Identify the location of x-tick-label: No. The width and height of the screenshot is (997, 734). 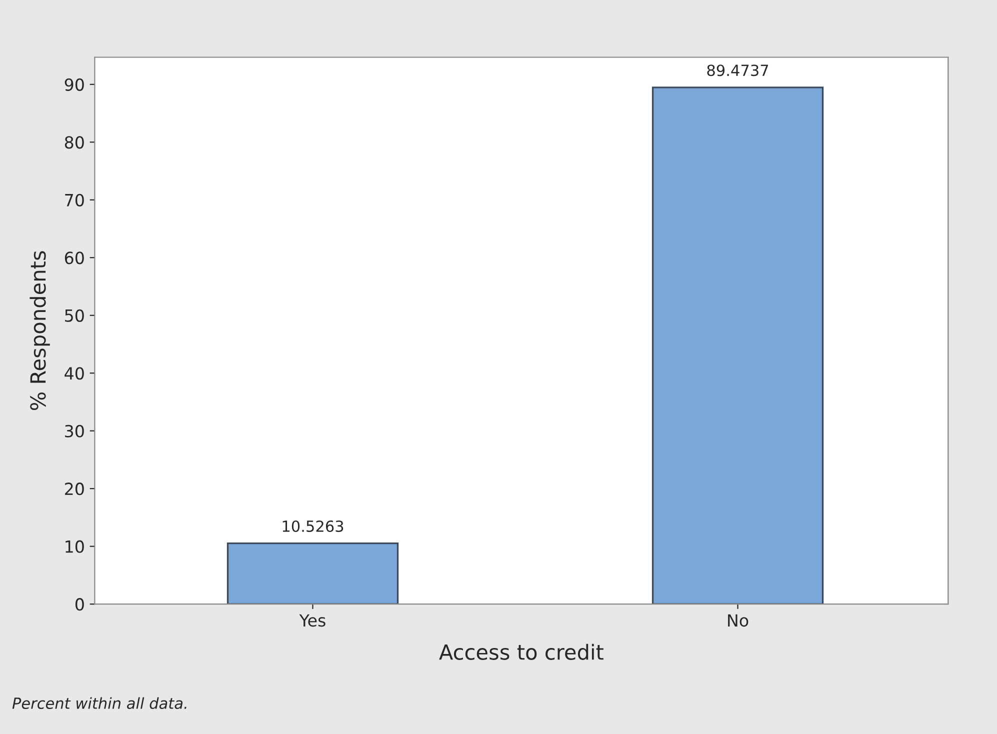
(738, 620).